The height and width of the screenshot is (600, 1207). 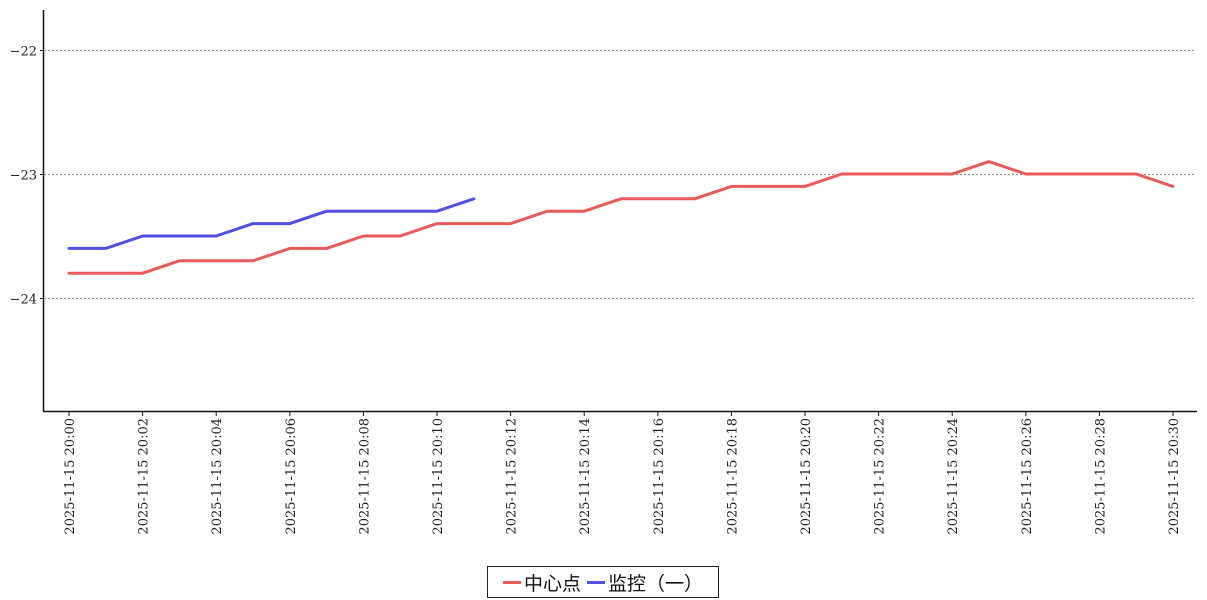 I want to click on legend-label-monitor: 监控（一）, so click(x=656, y=583).